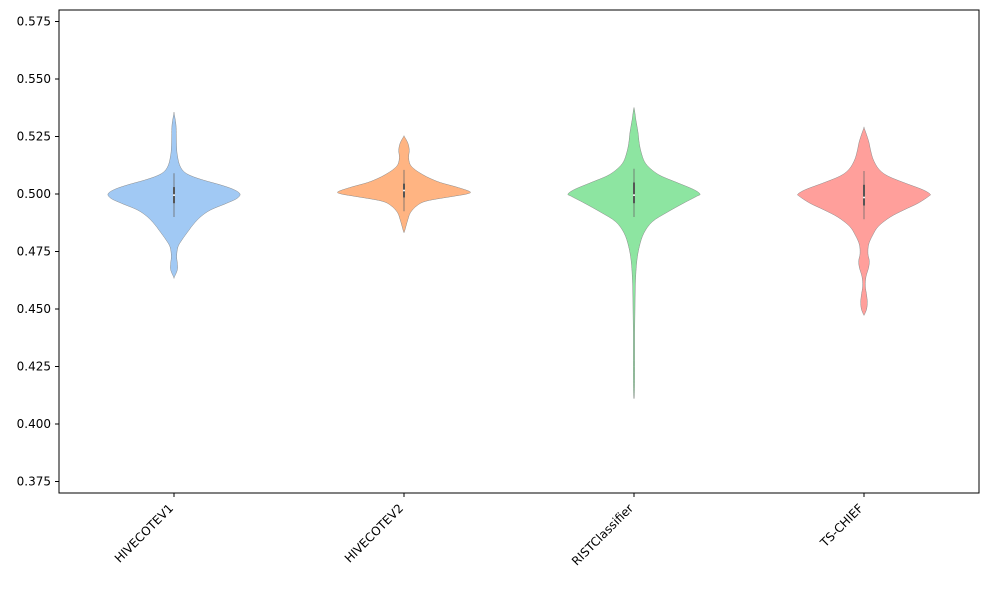 This screenshot has height=589, width=989. What do you see at coordinates (34, 424) in the screenshot?
I see `y-tick-label: 0.400` at bounding box center [34, 424].